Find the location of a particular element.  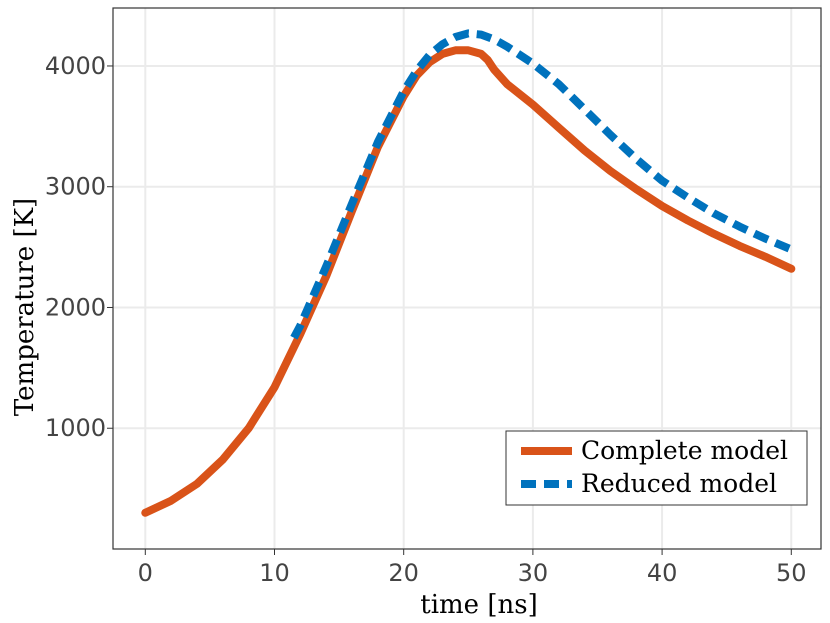

y-tick-label: 2000 is located at coordinates (75, 307).